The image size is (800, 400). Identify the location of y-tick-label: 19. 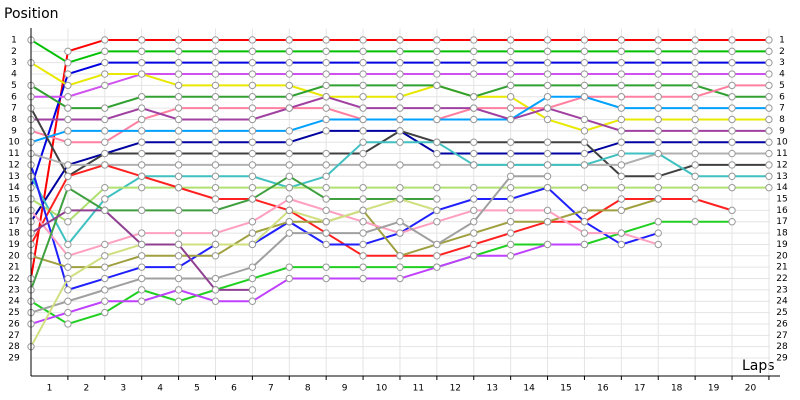
(14, 245).